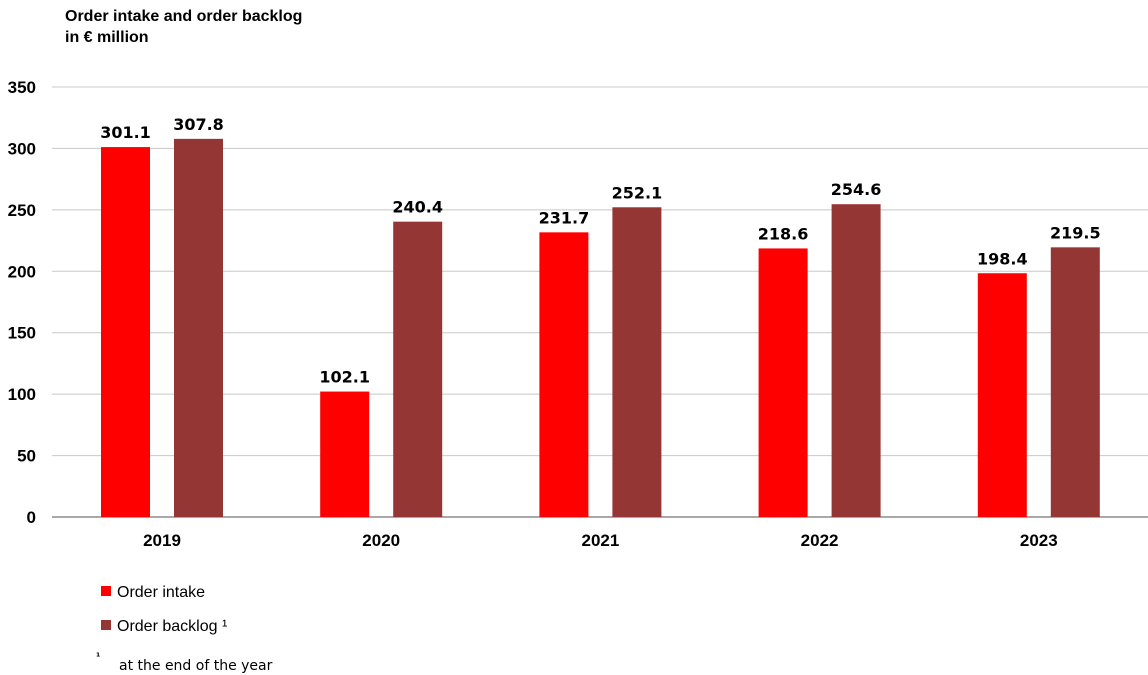 The height and width of the screenshot is (675, 1148). What do you see at coordinates (345, 454) in the screenshot?
I see `bar-order-intake-2020` at bounding box center [345, 454].